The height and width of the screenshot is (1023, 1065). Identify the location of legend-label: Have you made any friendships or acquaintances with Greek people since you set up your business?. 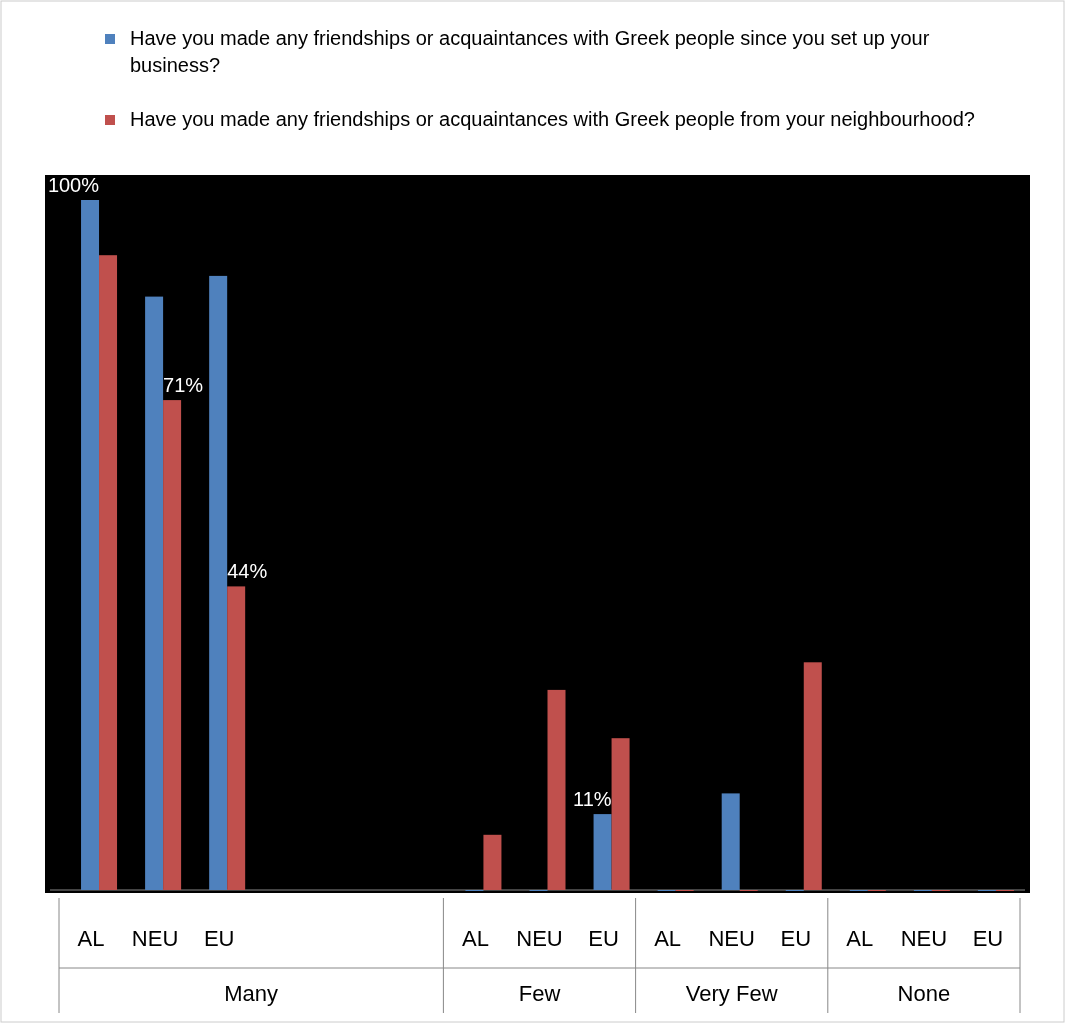
(530, 51).